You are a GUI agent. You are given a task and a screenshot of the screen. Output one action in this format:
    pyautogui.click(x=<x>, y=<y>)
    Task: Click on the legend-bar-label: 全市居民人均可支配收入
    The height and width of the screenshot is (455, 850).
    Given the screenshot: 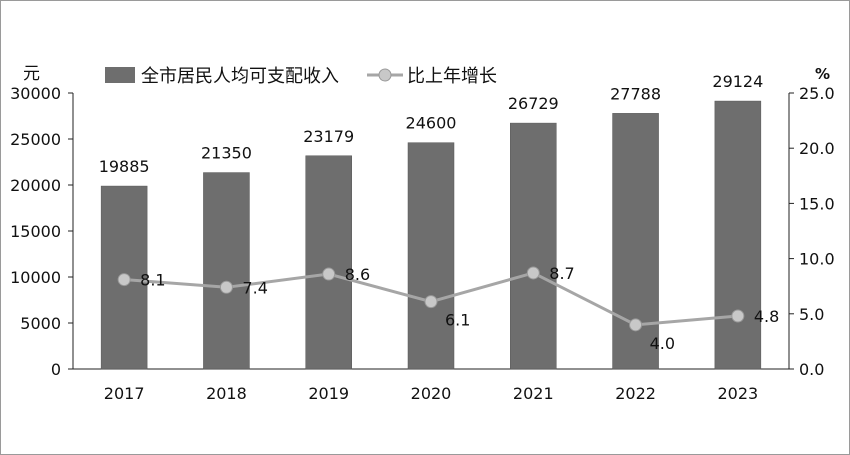 What is the action you would take?
    pyautogui.click(x=240, y=76)
    